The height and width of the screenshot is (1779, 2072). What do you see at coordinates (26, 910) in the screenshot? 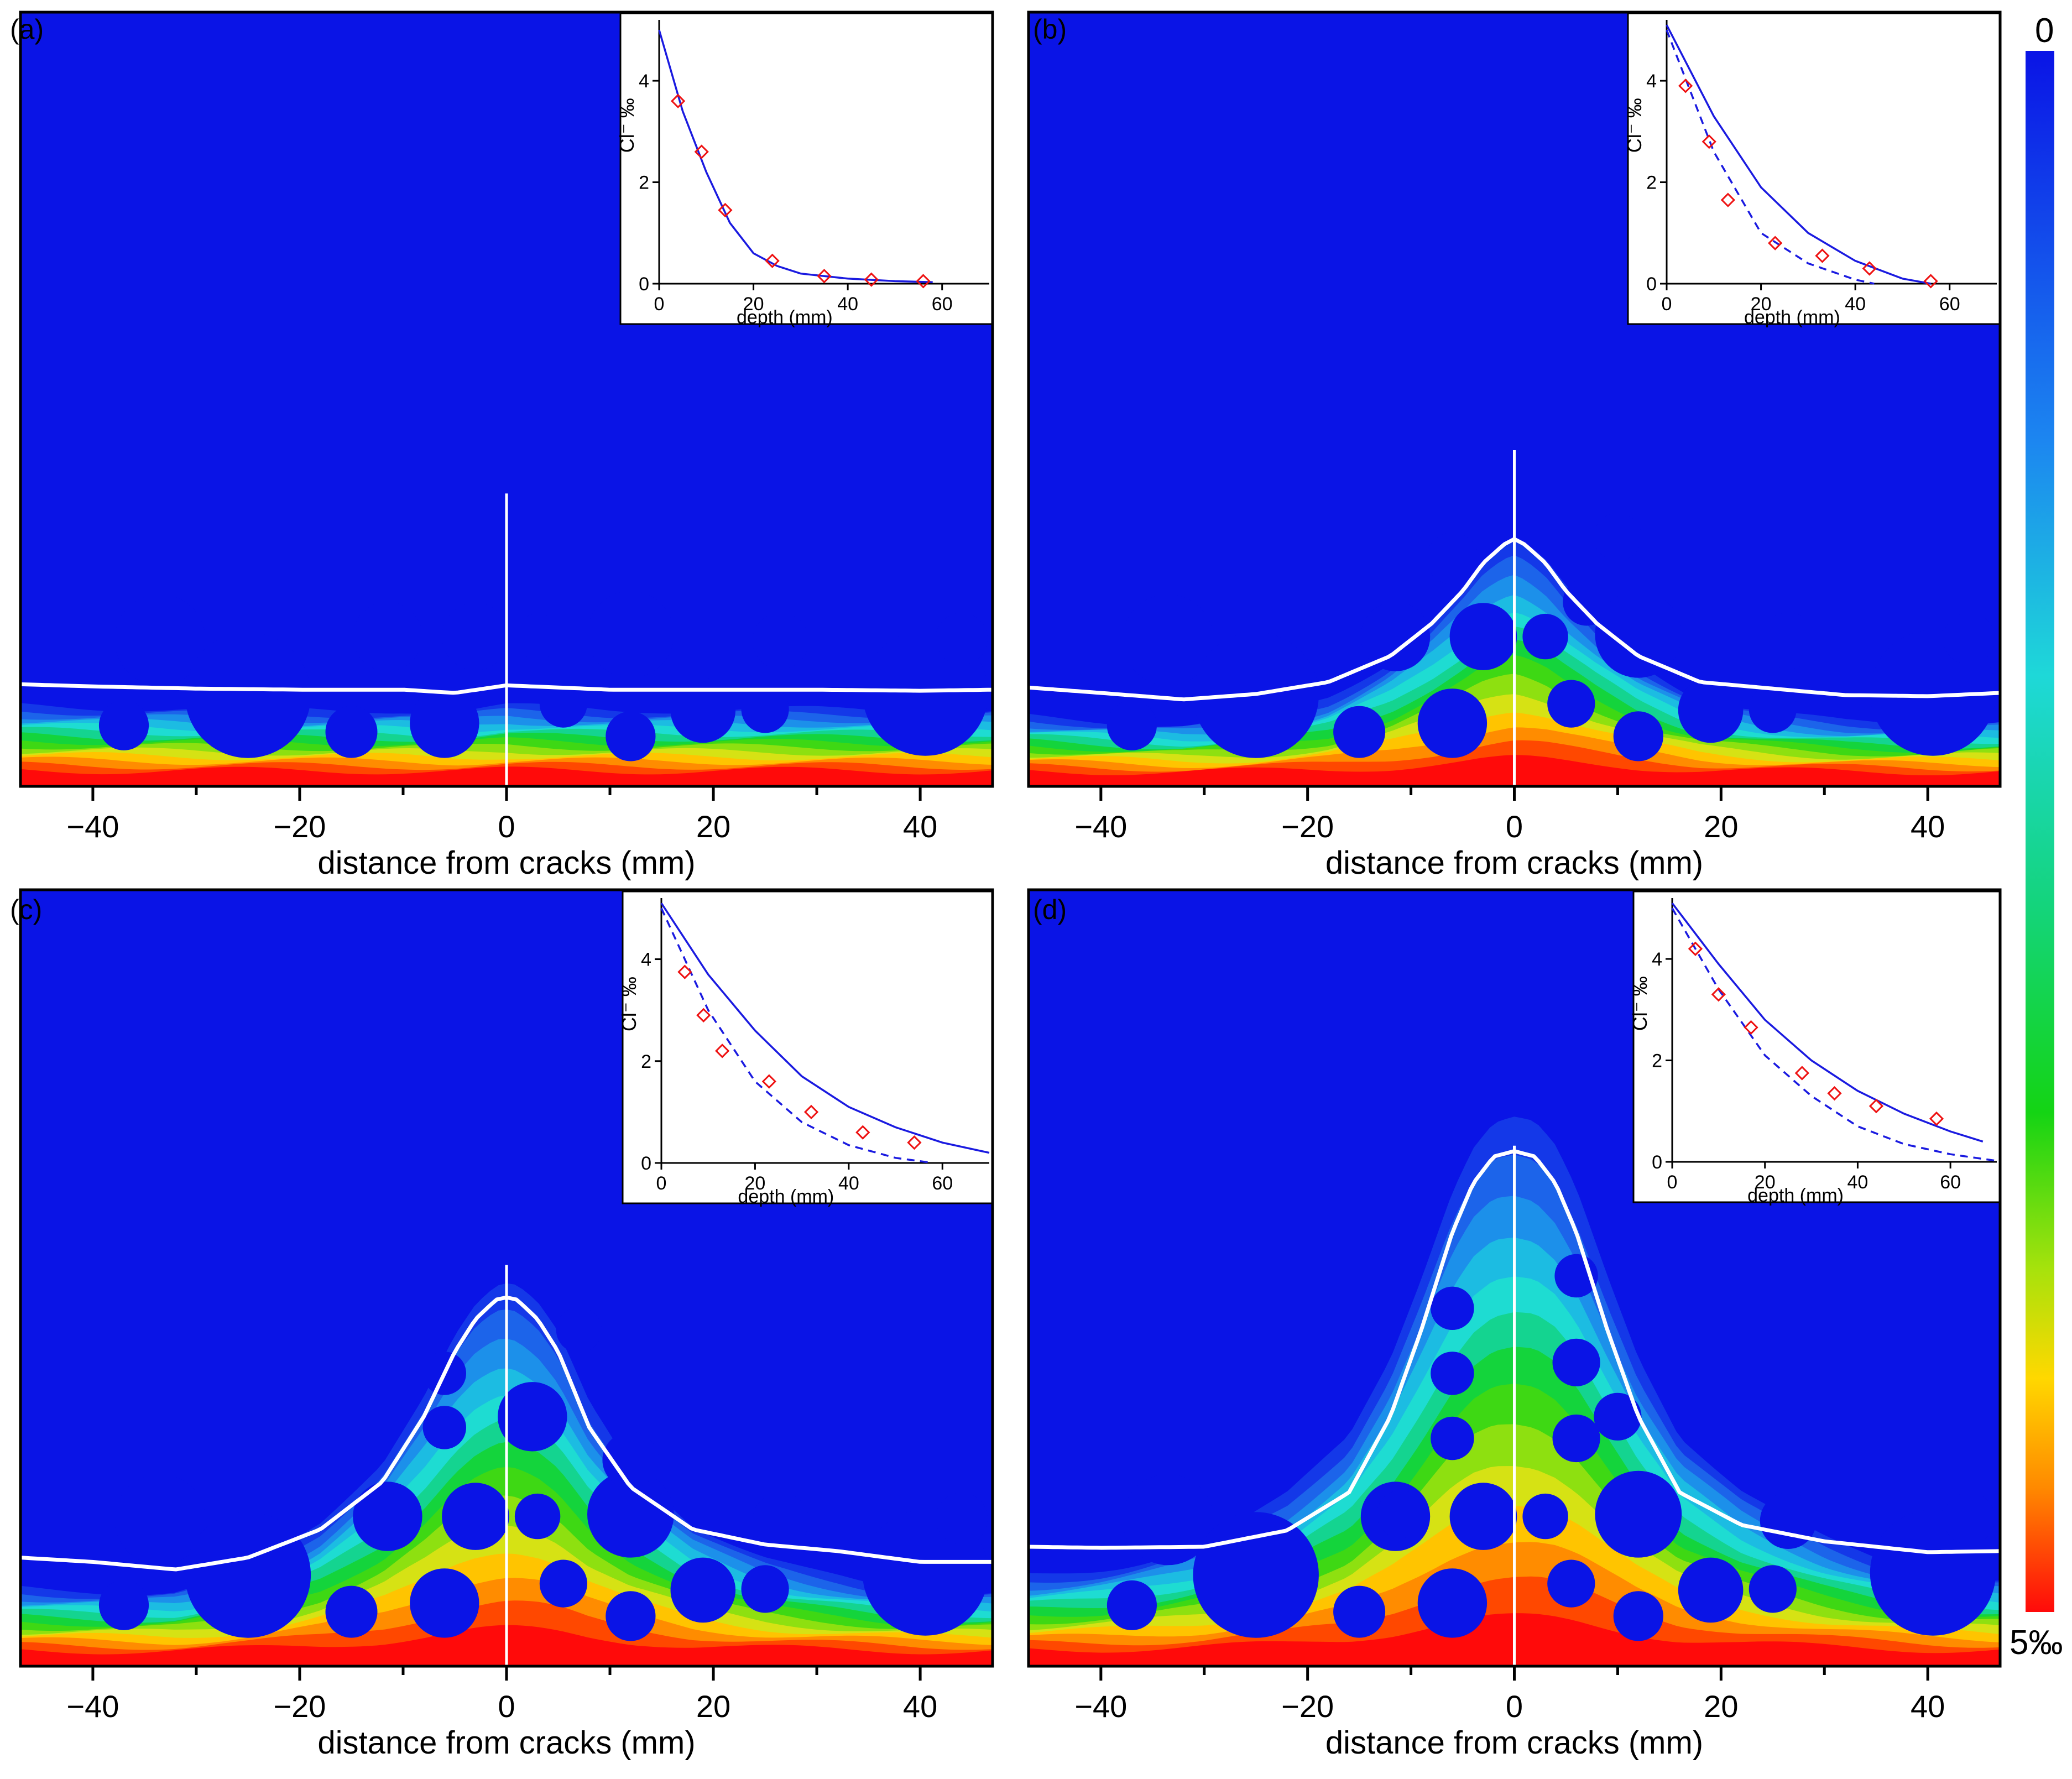
I see `panel-label: (c)` at bounding box center [26, 910].